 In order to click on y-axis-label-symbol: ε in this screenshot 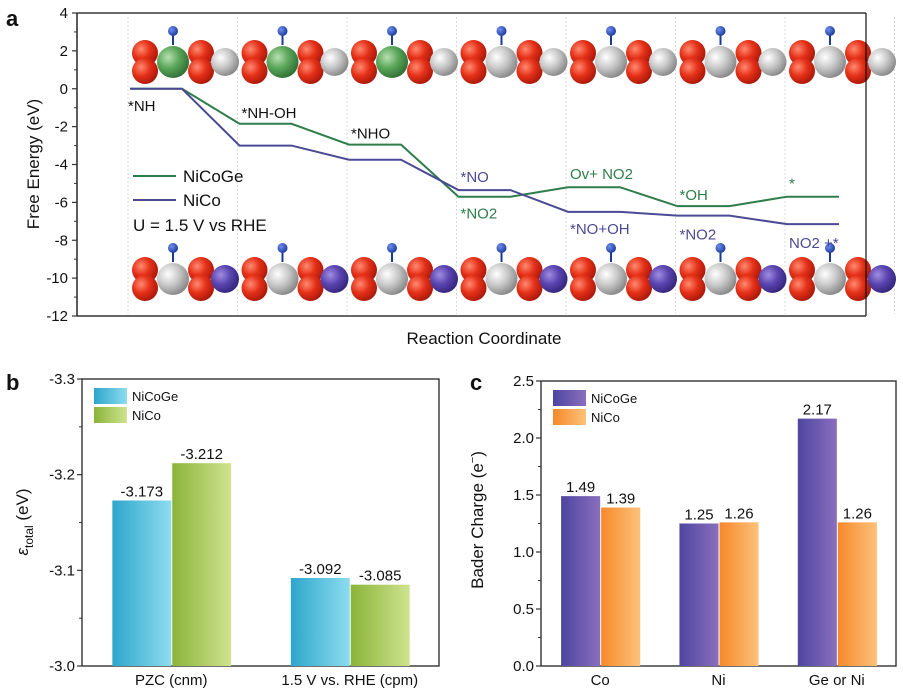, I will do `click(22, 552)`.